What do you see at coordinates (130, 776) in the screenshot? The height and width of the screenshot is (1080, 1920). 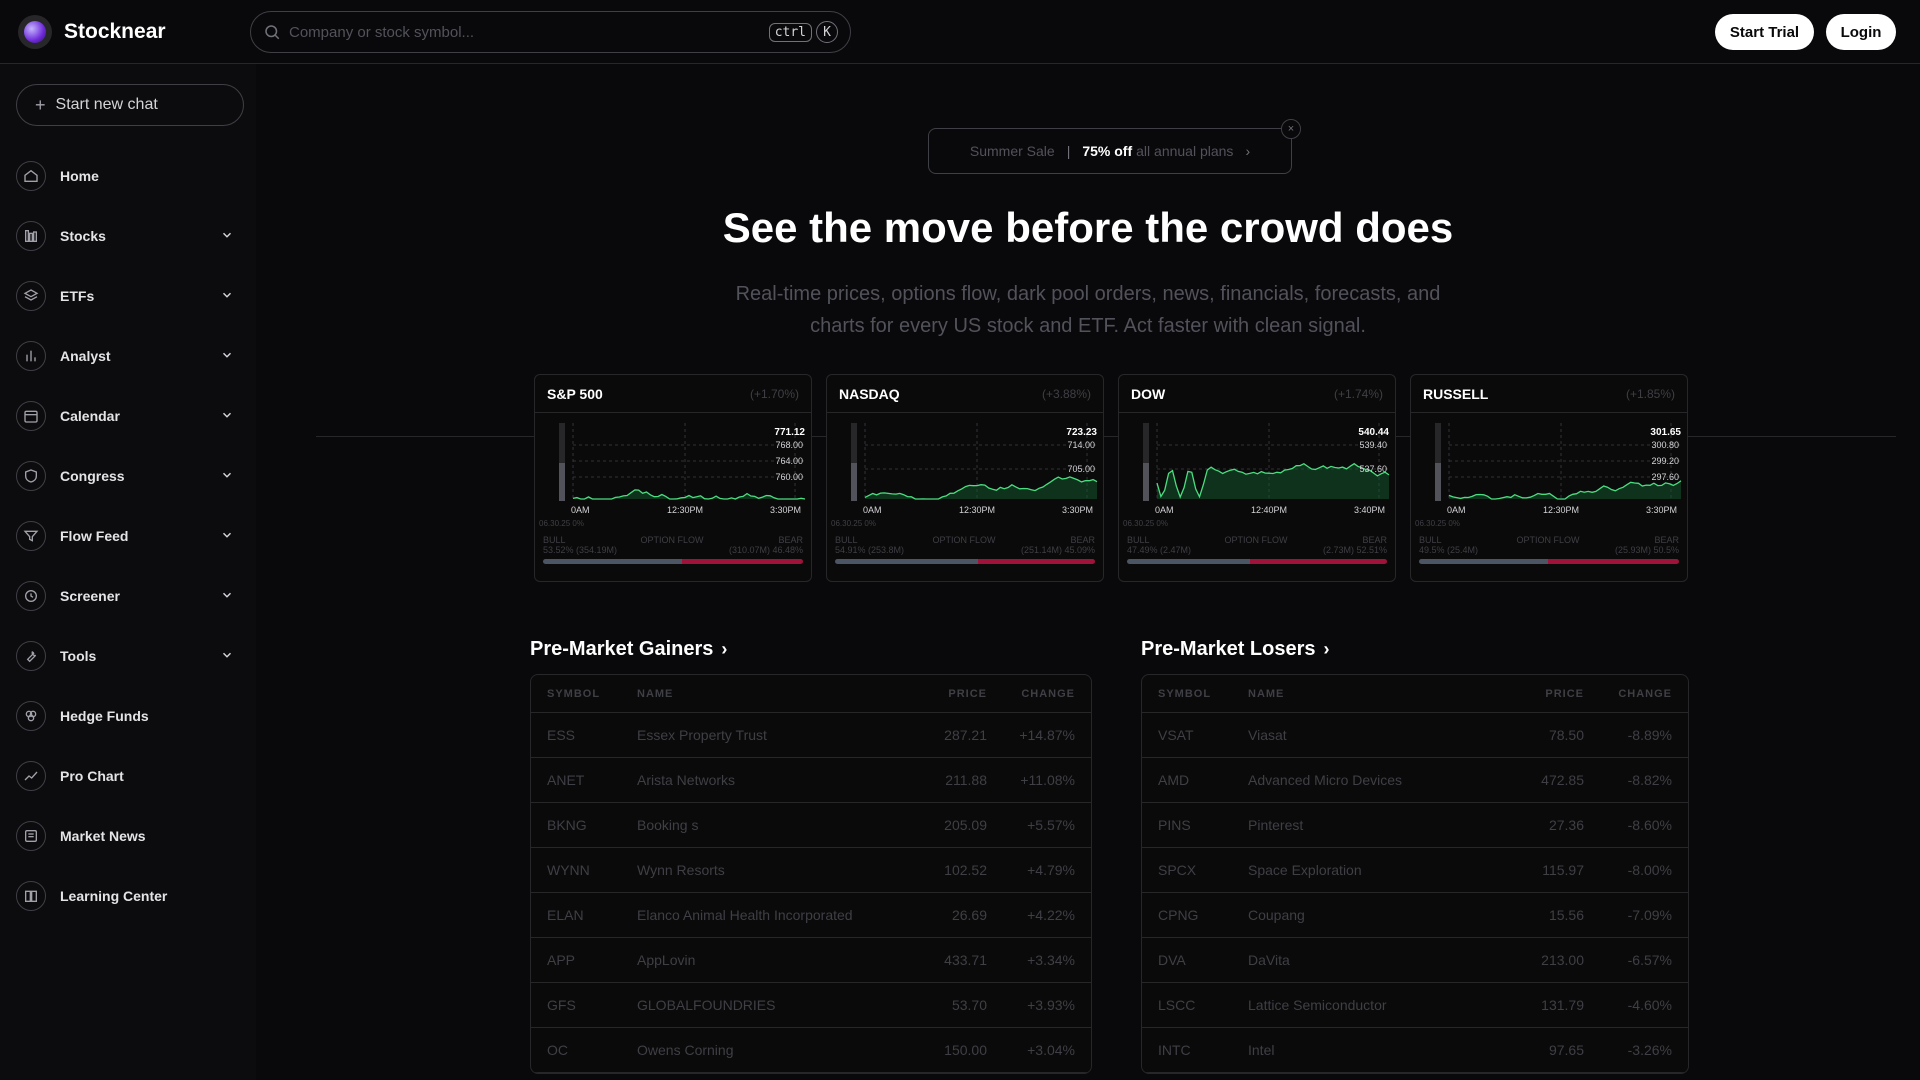 I see `sidebar-item-pro-chart: Pro Chart` at bounding box center [130, 776].